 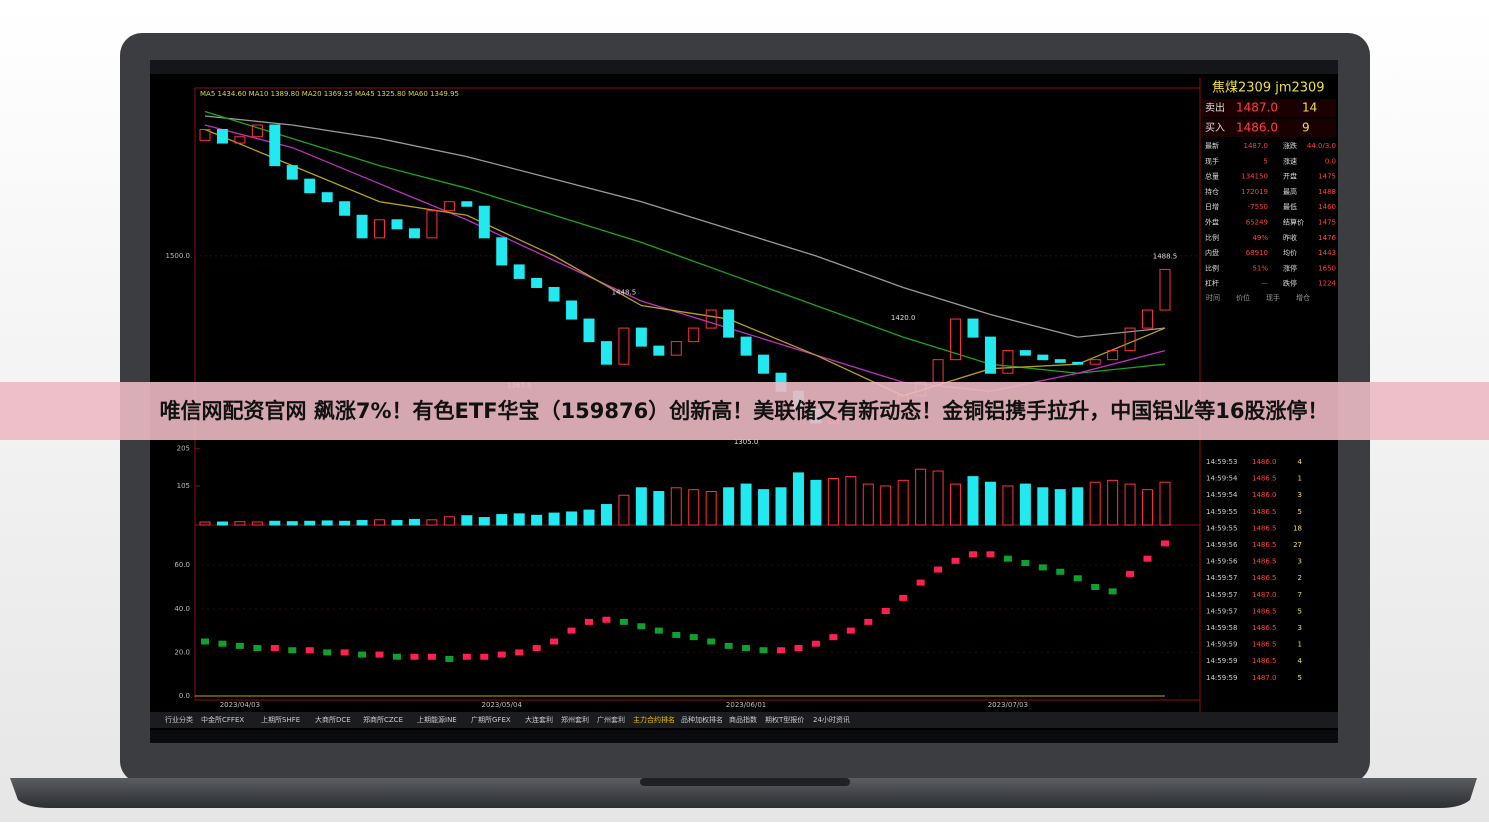 I want to click on tab: 主力合约排名, so click(x=654, y=719).